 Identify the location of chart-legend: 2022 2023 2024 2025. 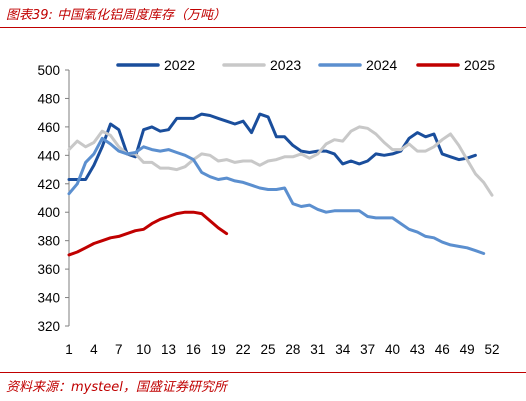
(305, 65).